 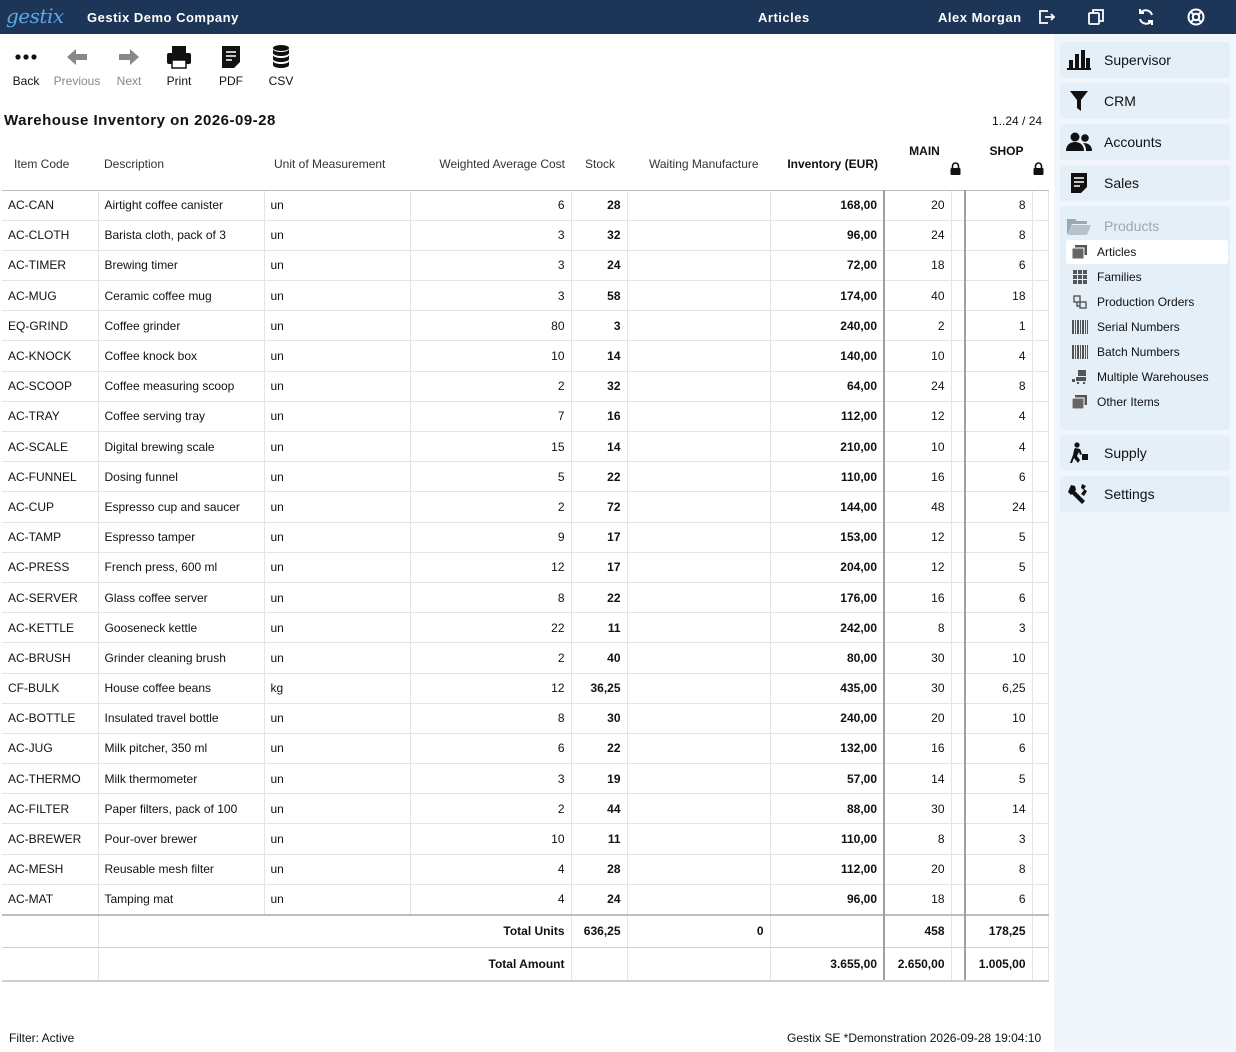 I want to click on cell-unit: kg, so click(x=337, y=688).